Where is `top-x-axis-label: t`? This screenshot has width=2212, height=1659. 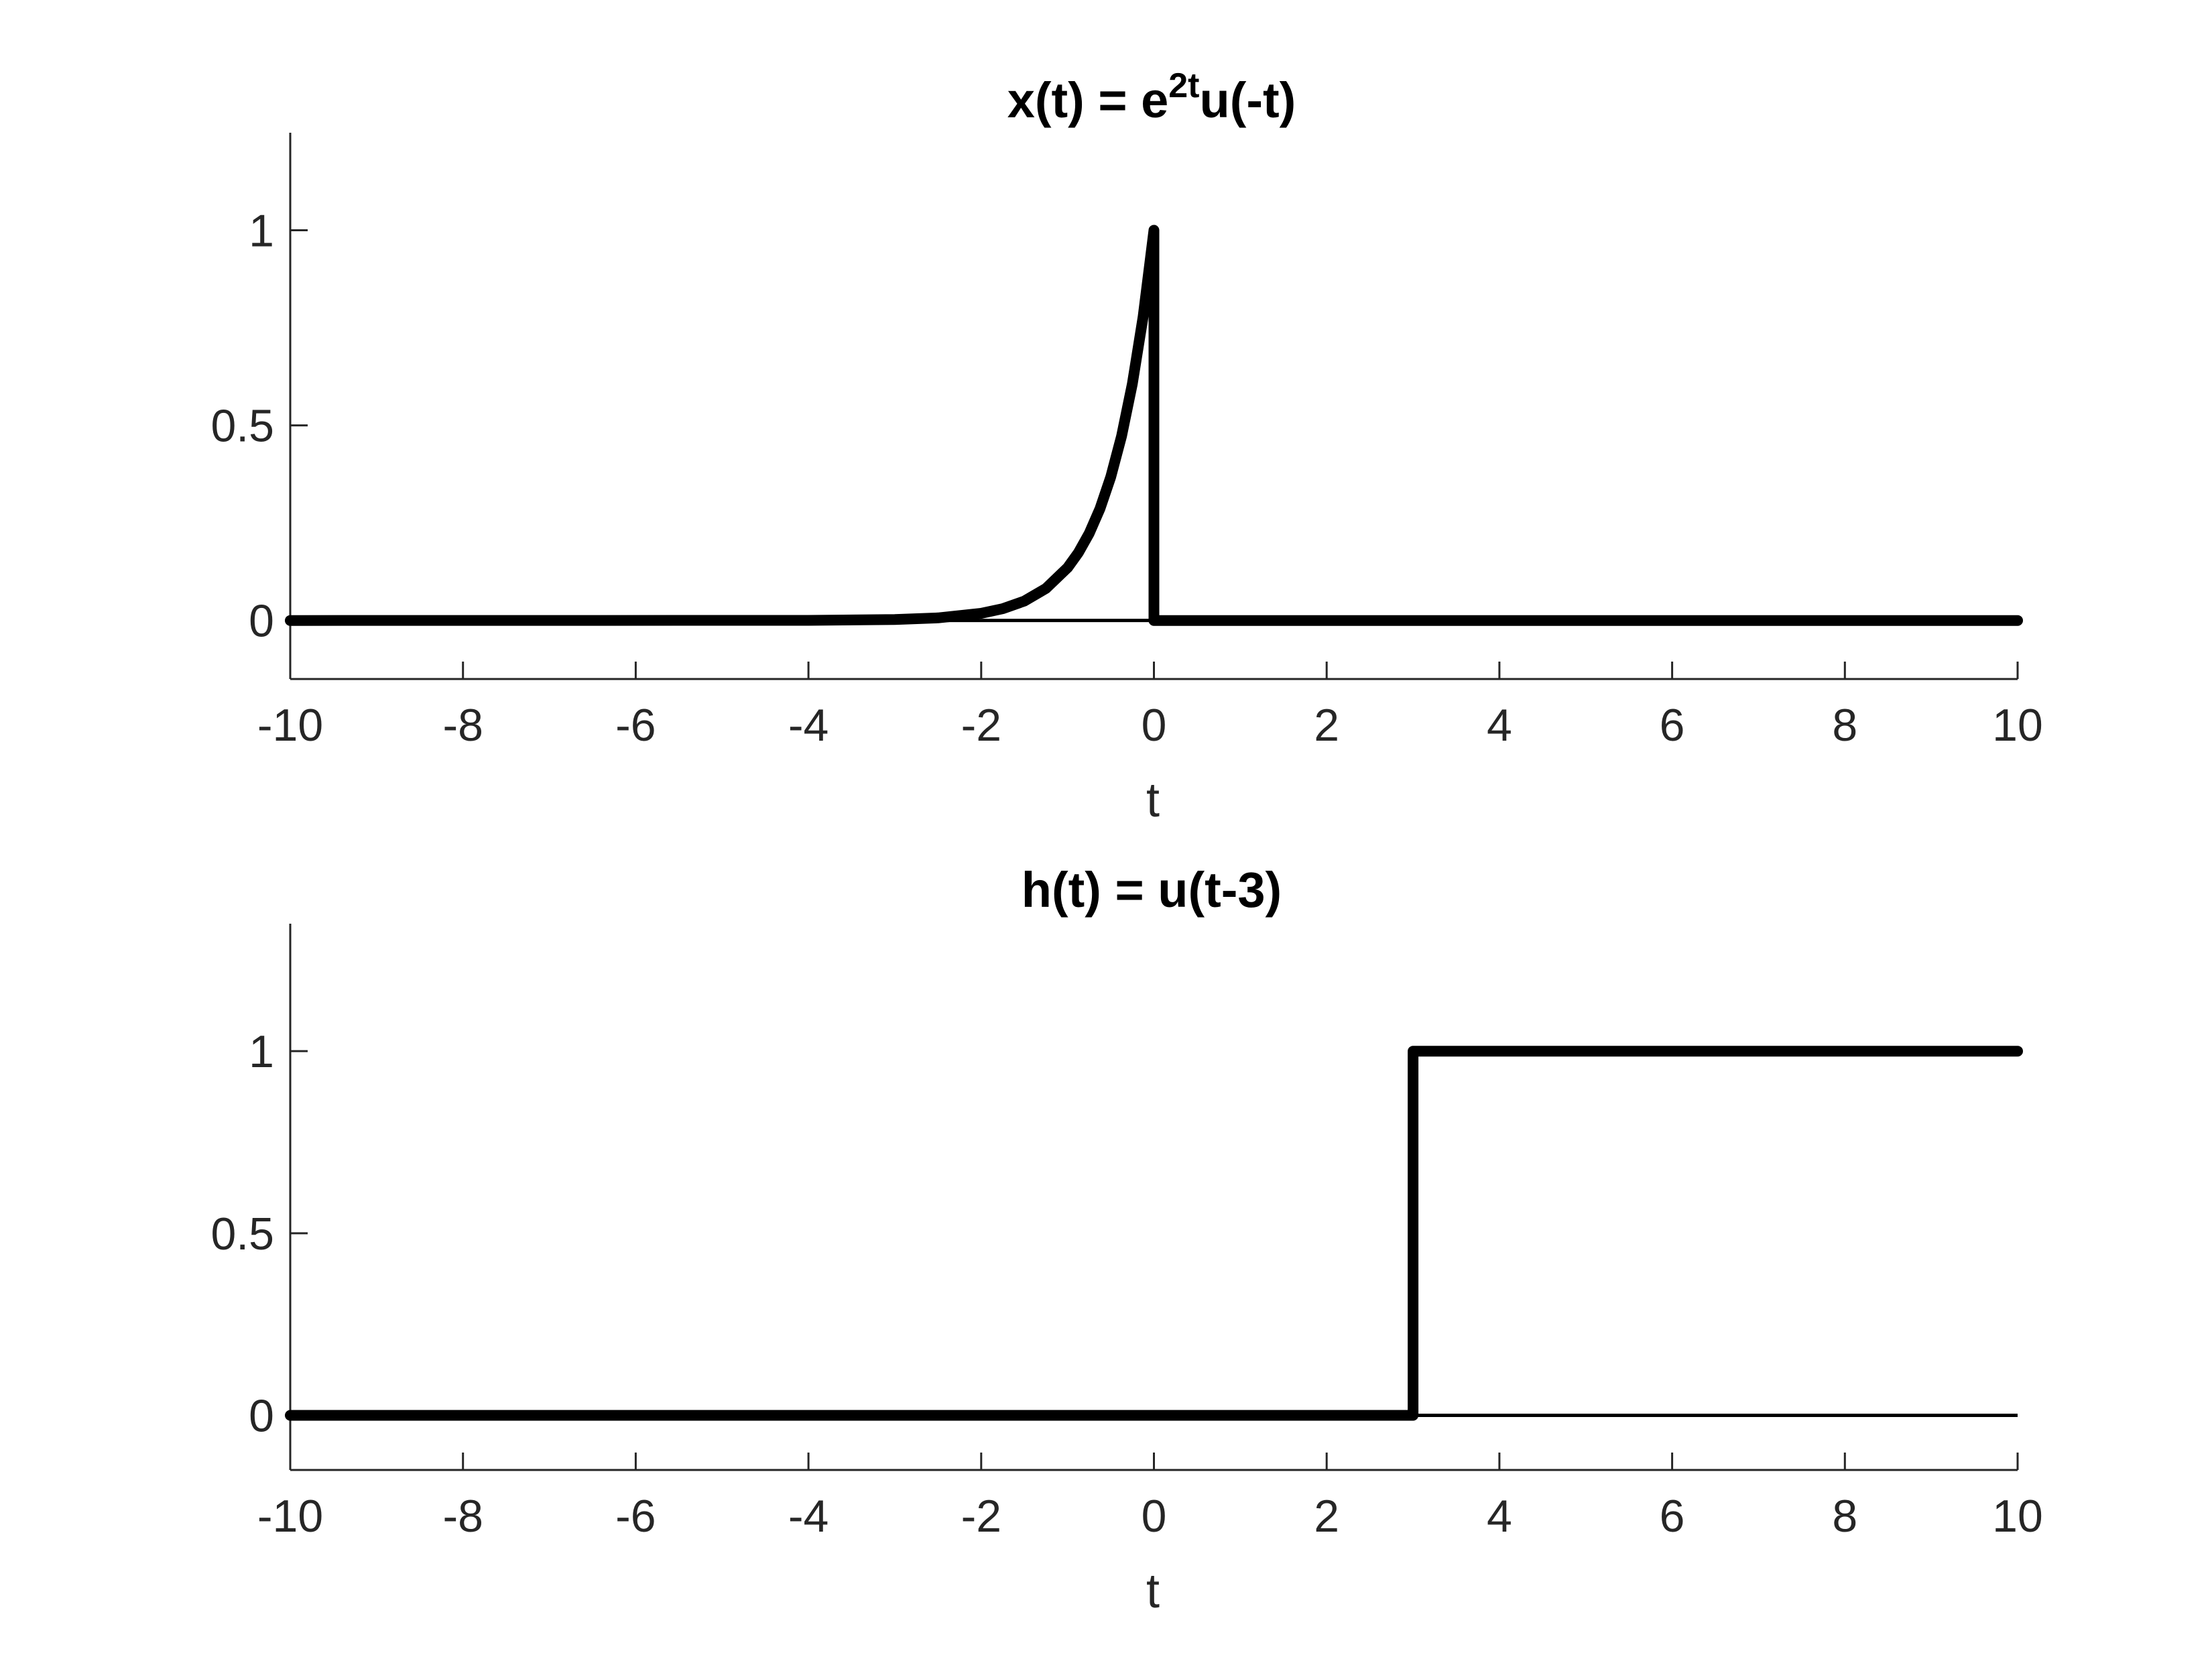
top-x-axis-label: t is located at coordinates (1153, 800).